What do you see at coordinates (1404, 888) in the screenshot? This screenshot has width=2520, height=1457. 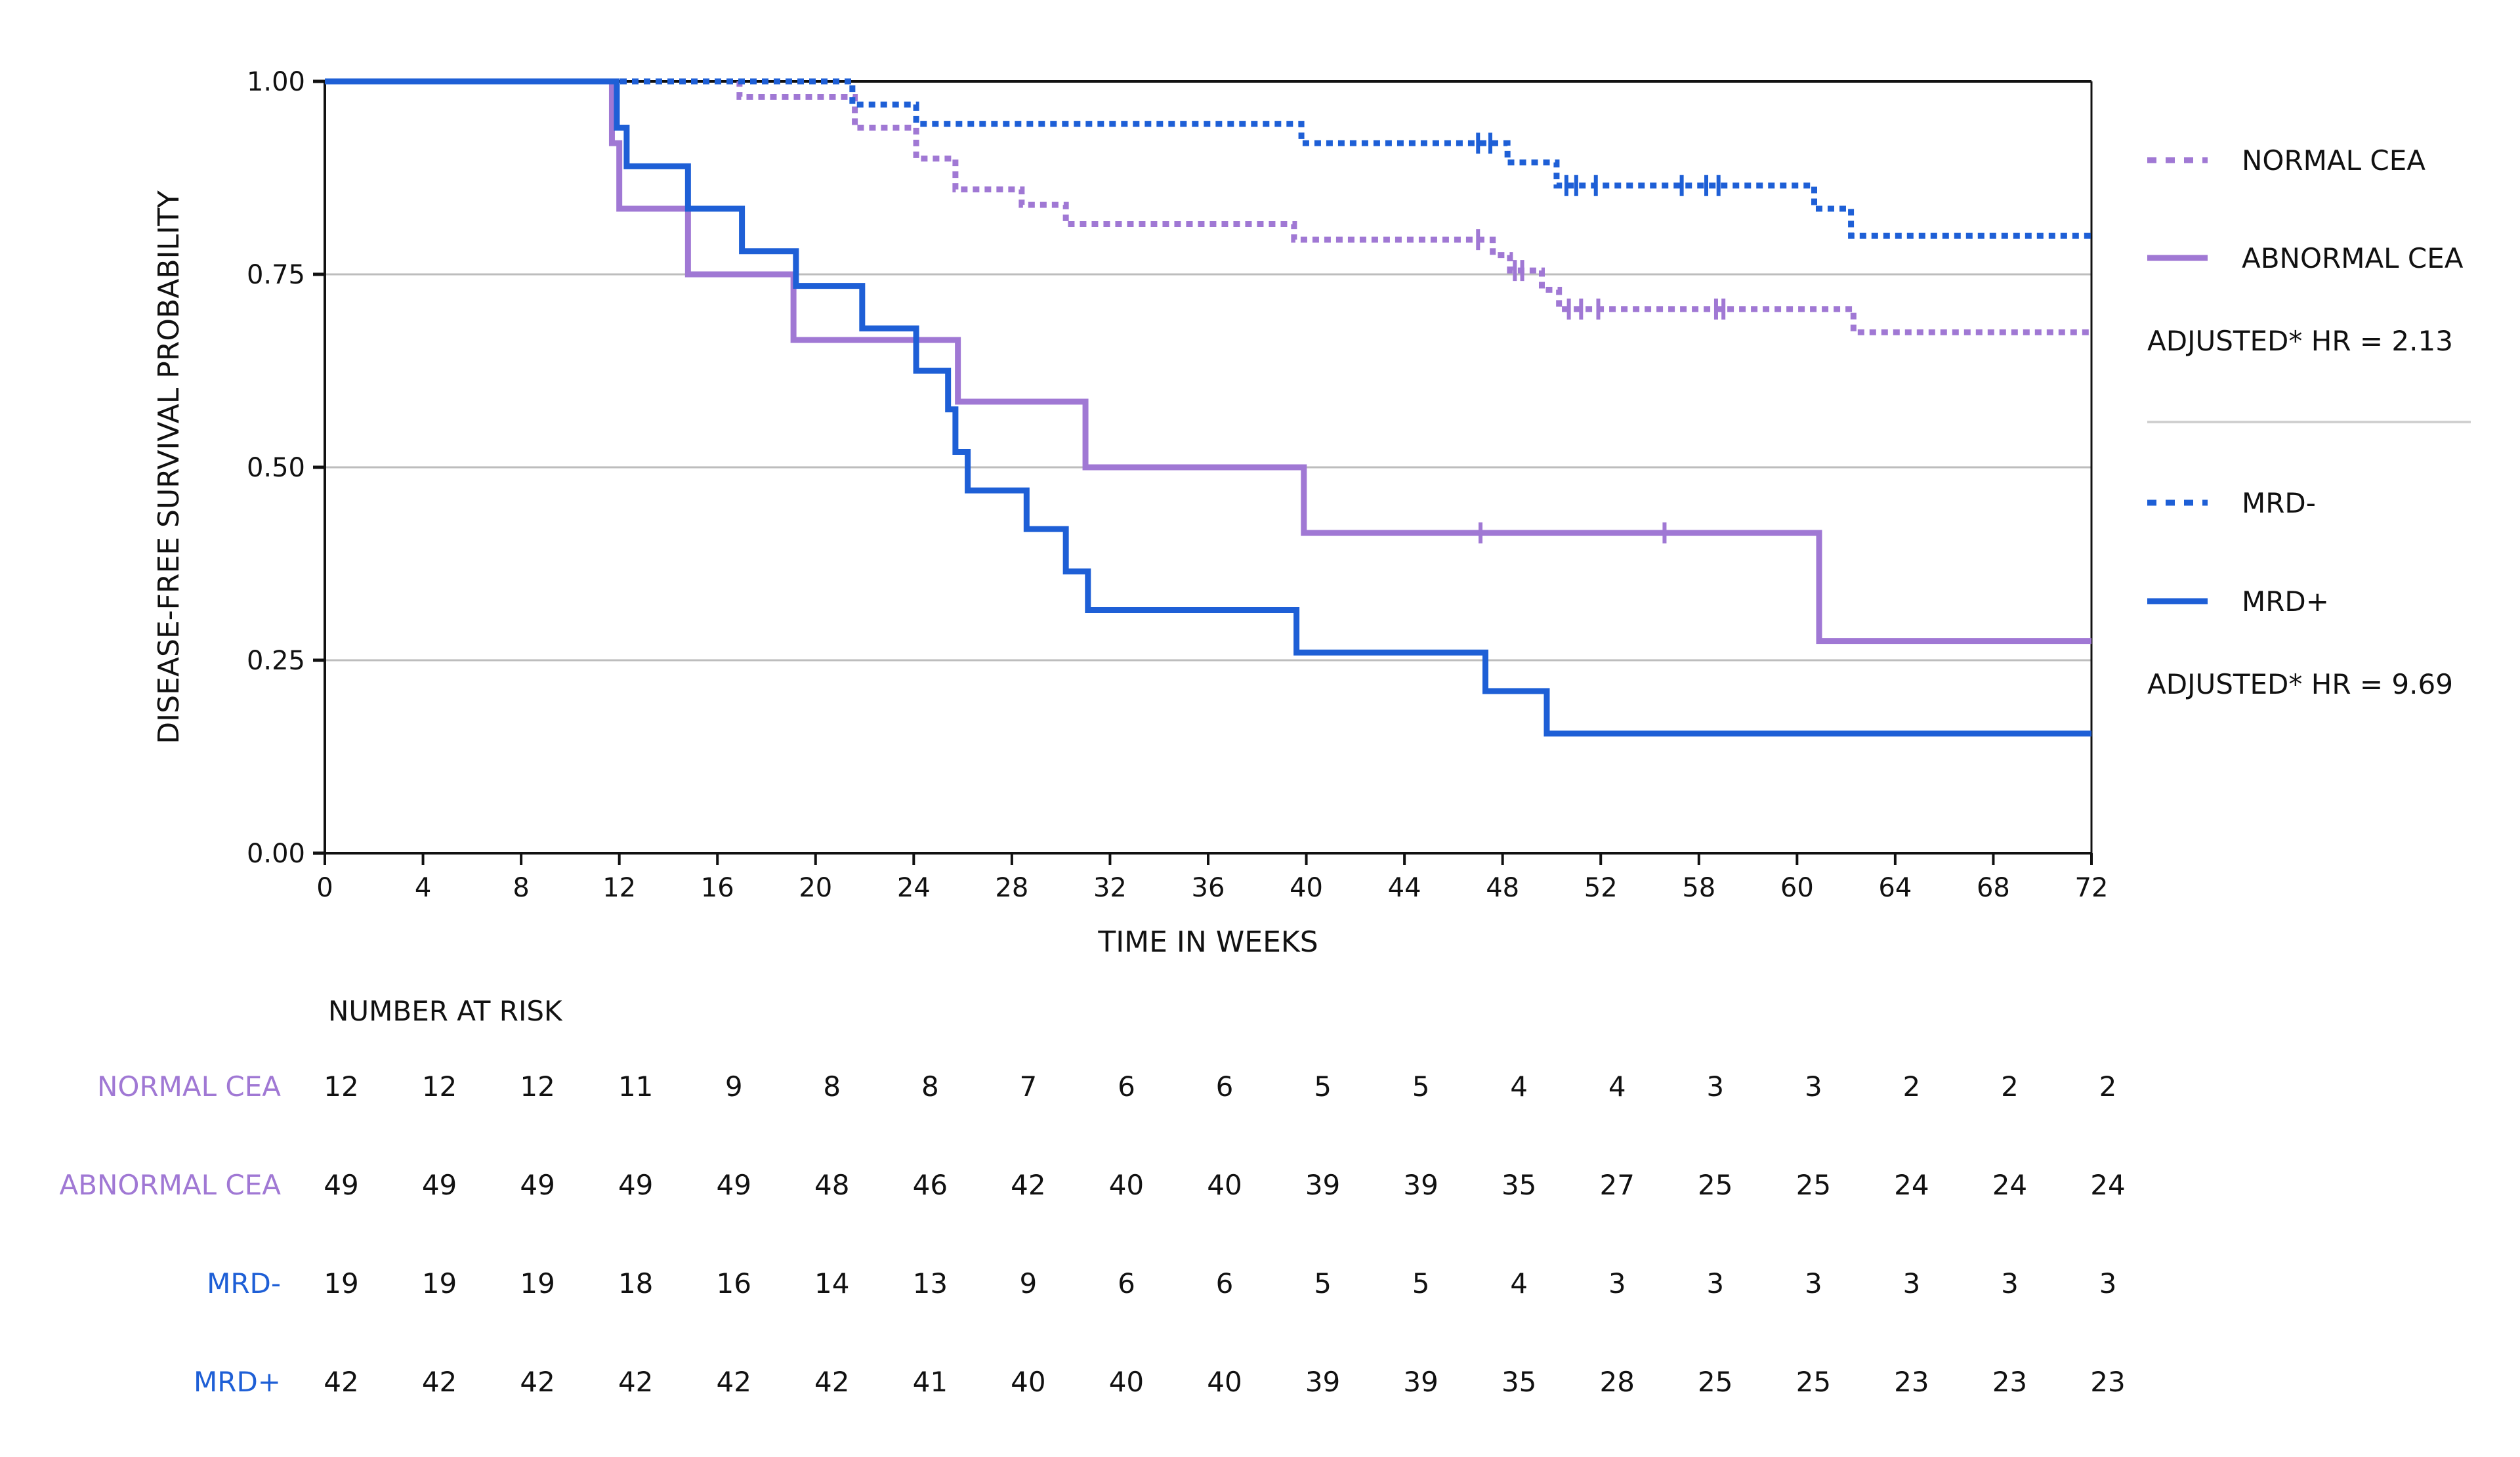 I see `x-tick-label: 44` at bounding box center [1404, 888].